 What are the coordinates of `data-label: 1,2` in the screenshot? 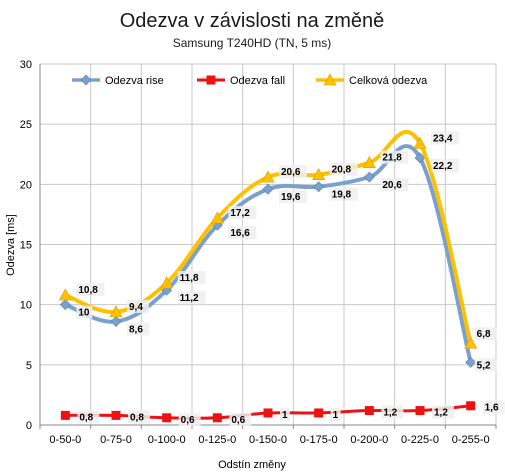 It's located at (441, 413).